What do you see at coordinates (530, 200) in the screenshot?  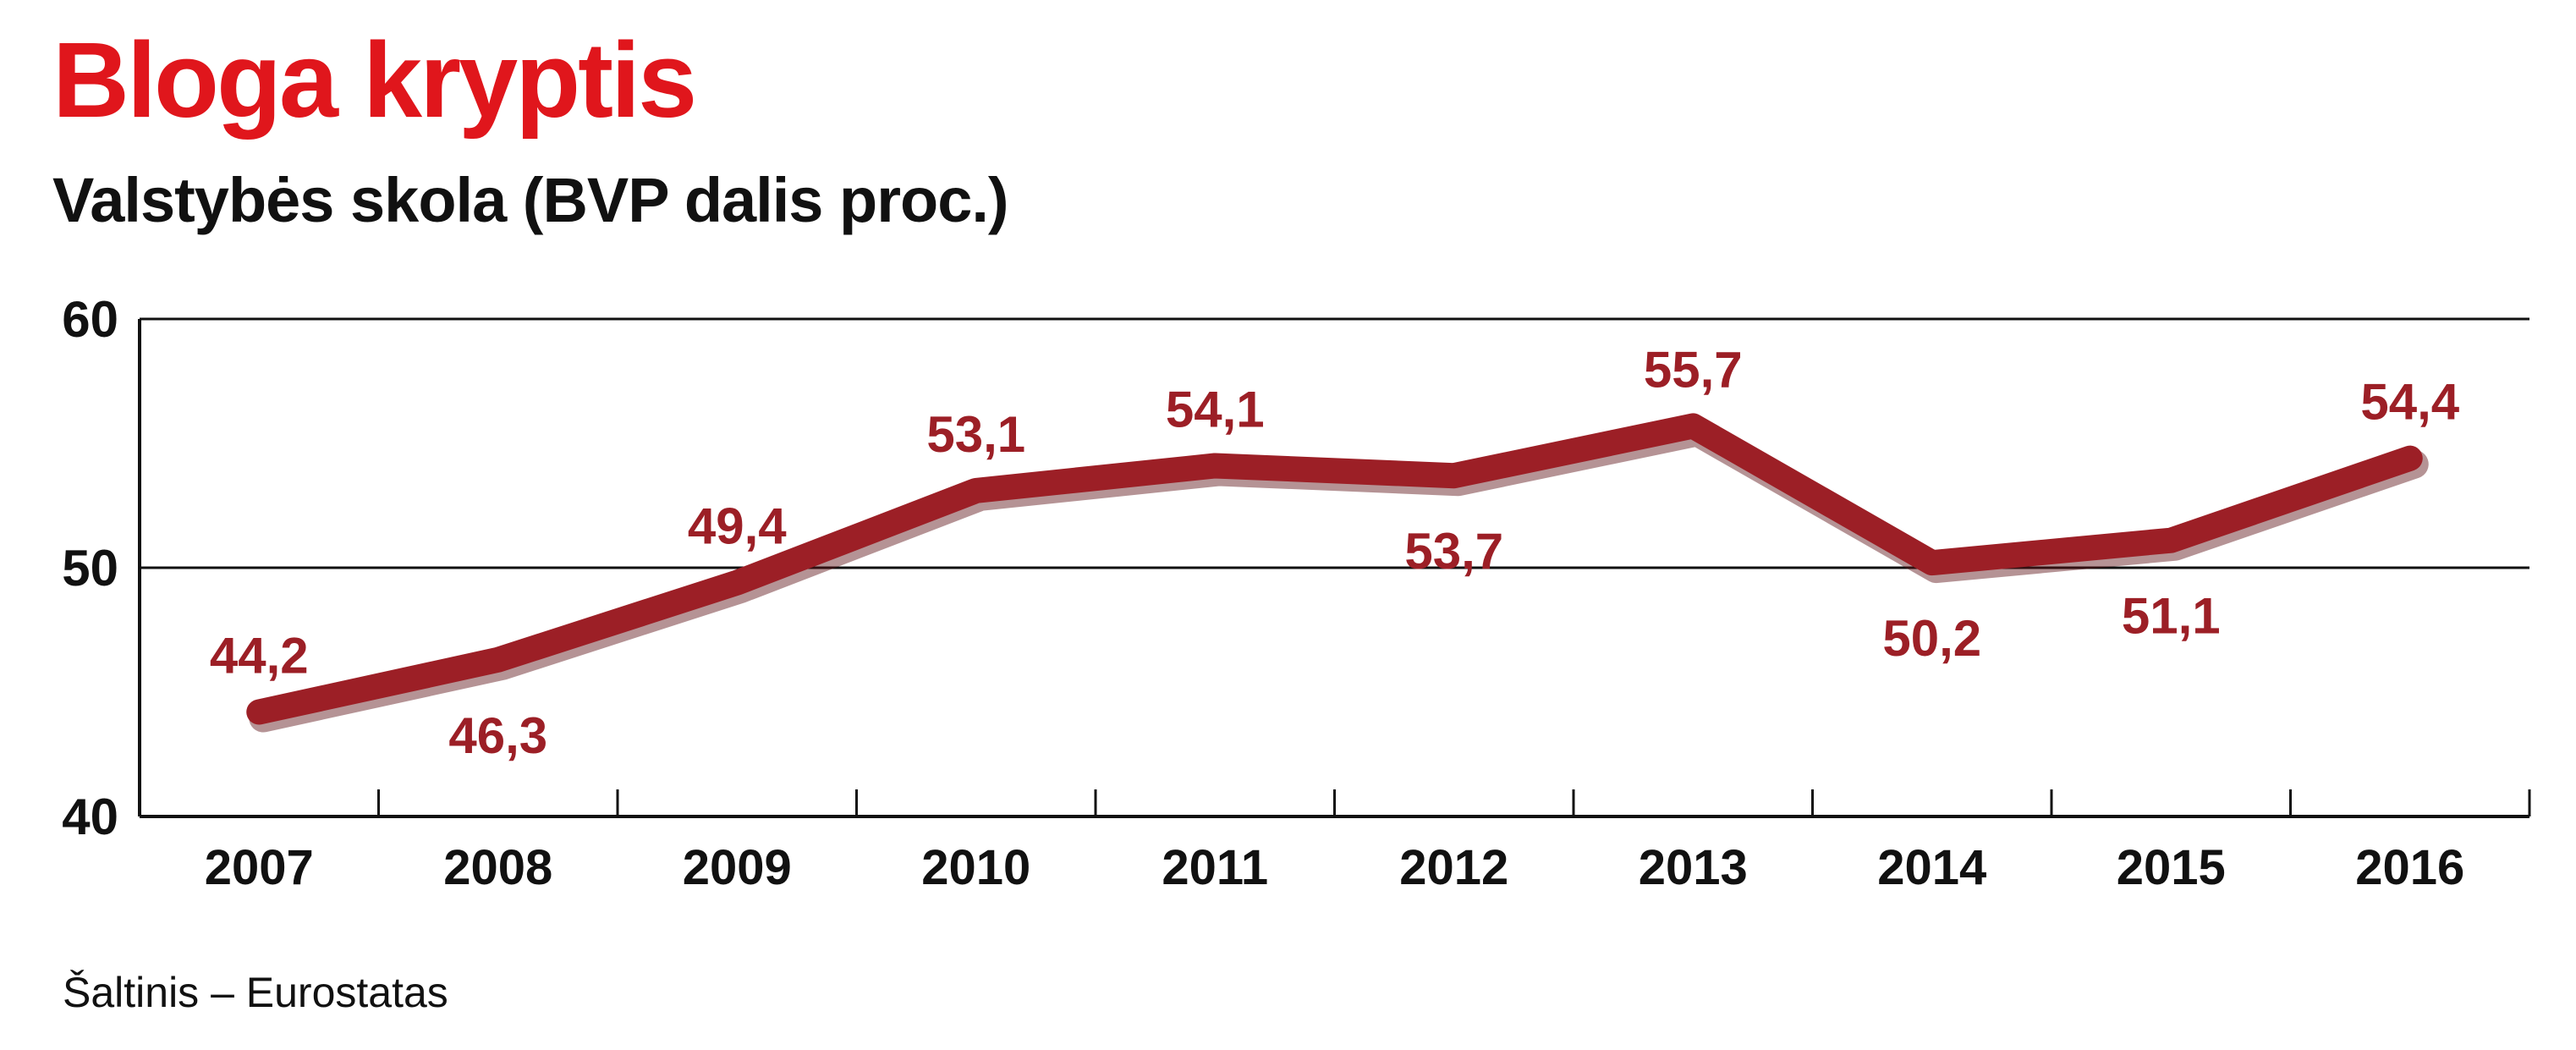 I see `chart-subtitle: Valstybės skola (BVP dalis proc.)` at bounding box center [530, 200].